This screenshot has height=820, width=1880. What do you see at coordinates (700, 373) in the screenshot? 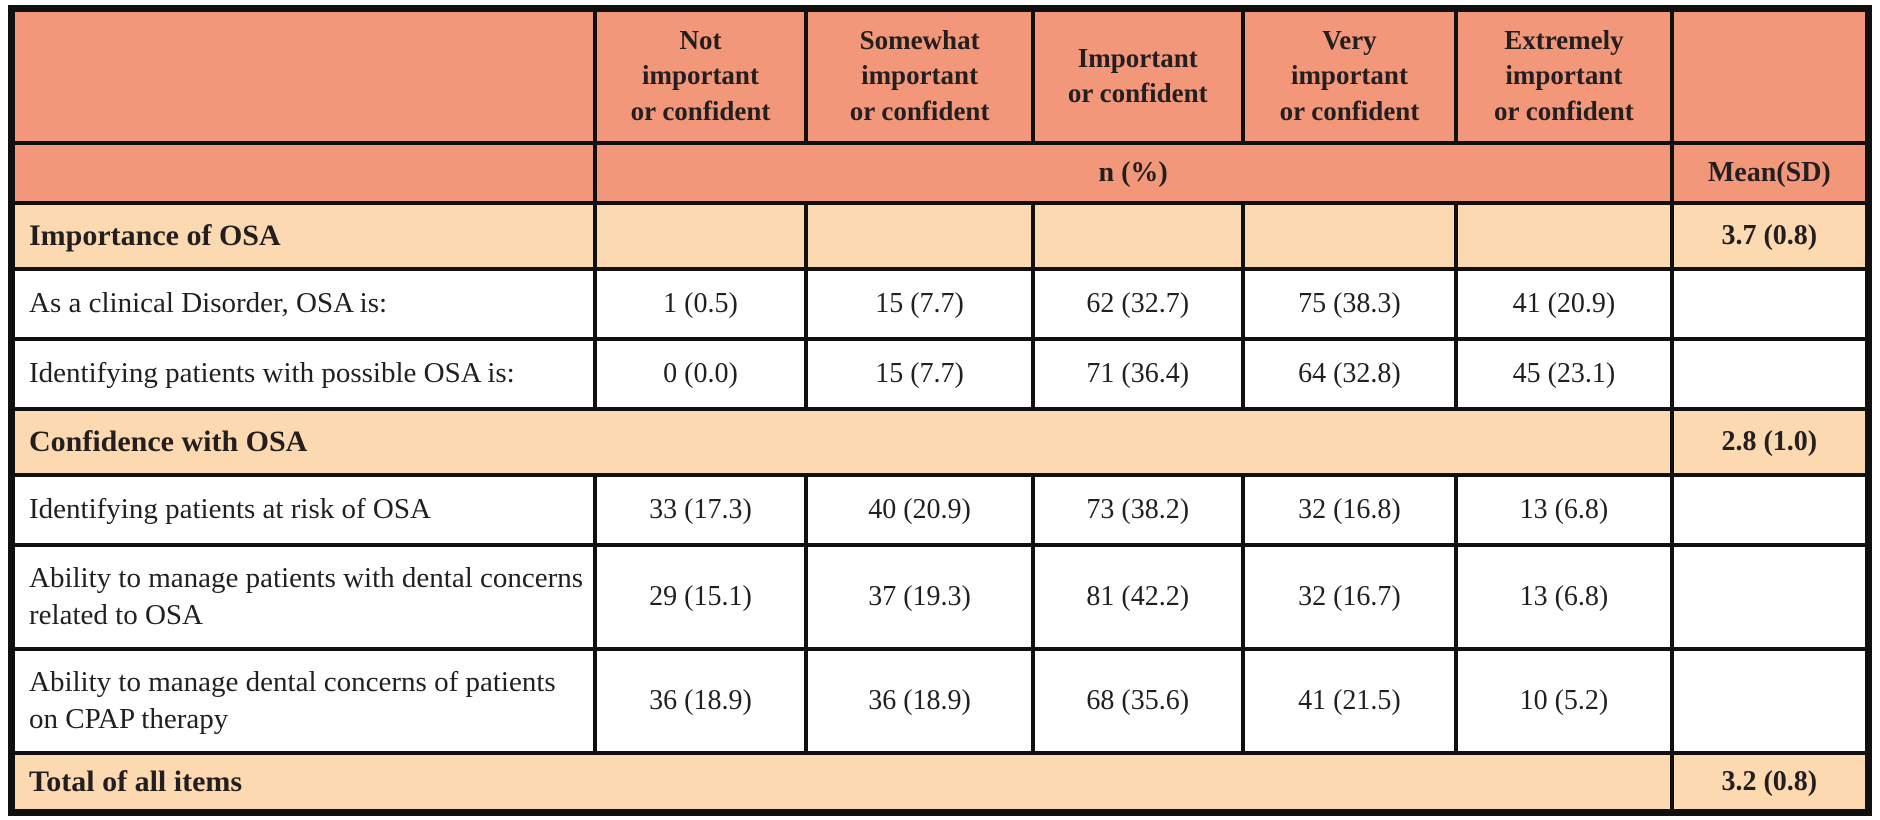
I see `value-cell: 0 (0.0)` at bounding box center [700, 373].